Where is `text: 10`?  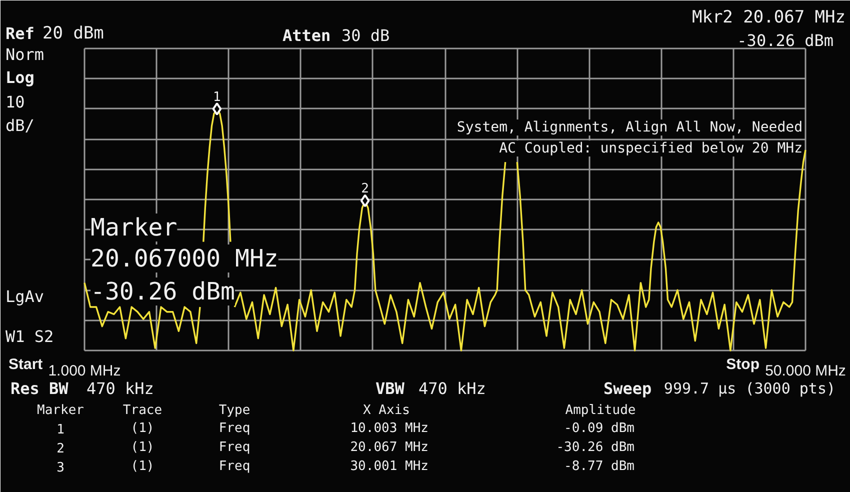 text: 10 is located at coordinates (15, 102).